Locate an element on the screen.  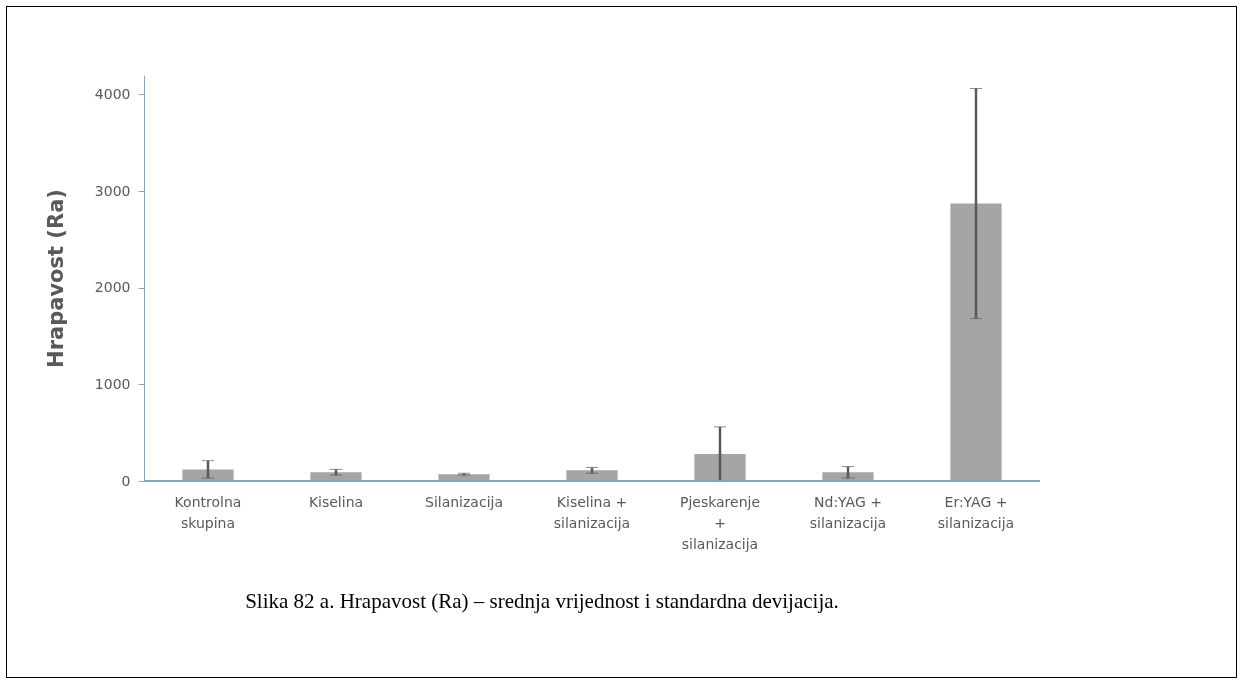
x-tick-label: Kontrolna skupina is located at coordinates (208, 512).